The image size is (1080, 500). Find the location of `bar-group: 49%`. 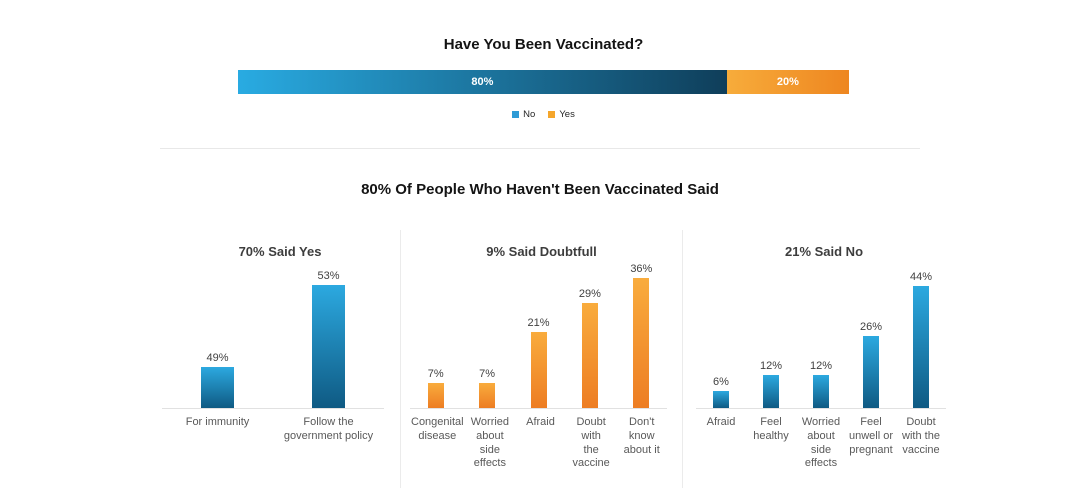

bar-group: 49% is located at coordinates (217, 380).